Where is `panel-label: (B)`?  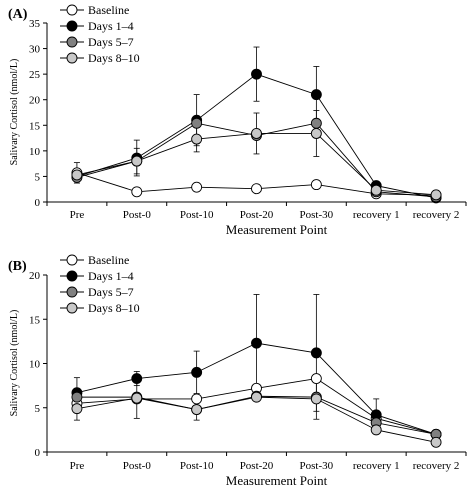 panel-label: (B) is located at coordinates (17, 266).